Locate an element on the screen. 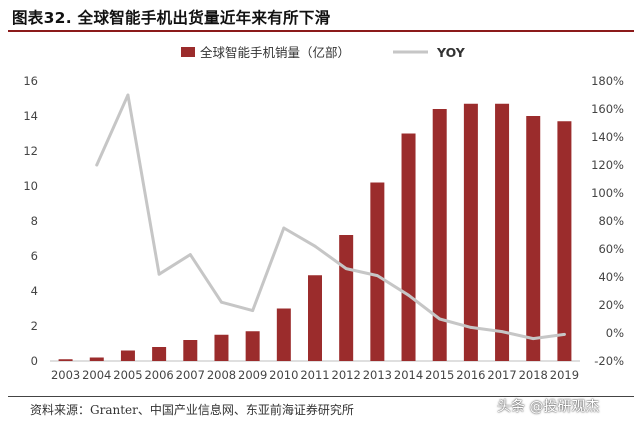 Image resolution: width=640 pixels, height=426 pixels. y-right-tick-label: 180% is located at coordinates (607, 81).